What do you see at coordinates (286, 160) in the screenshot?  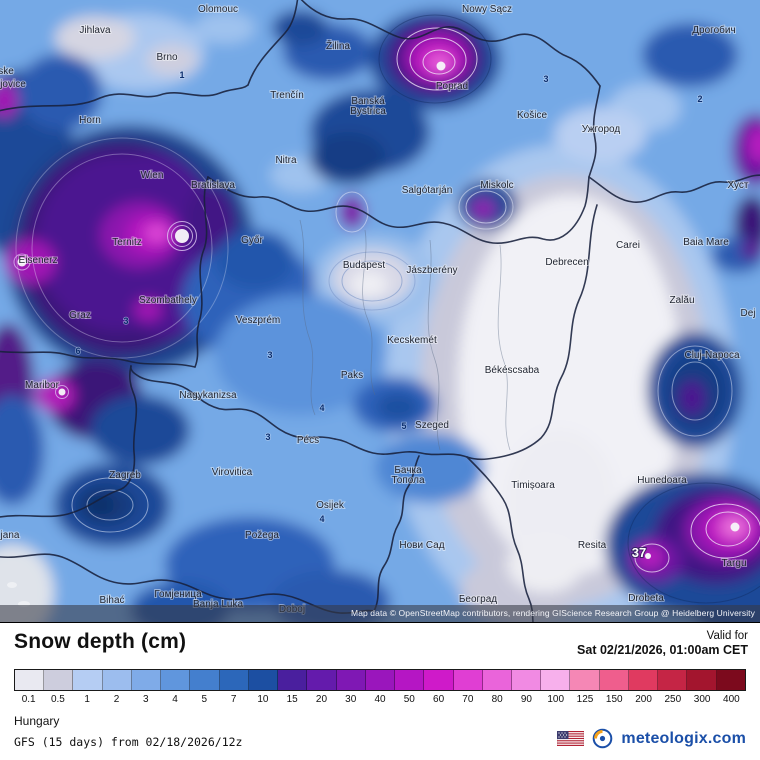 I see `city-label: Nitra` at bounding box center [286, 160].